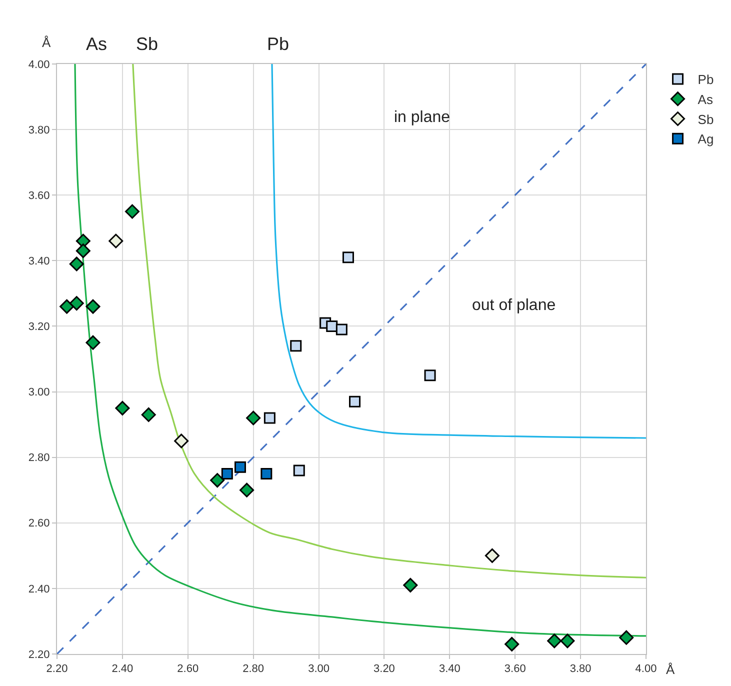 The image size is (731, 686). I want to click on annotation: in plane, so click(422, 117).